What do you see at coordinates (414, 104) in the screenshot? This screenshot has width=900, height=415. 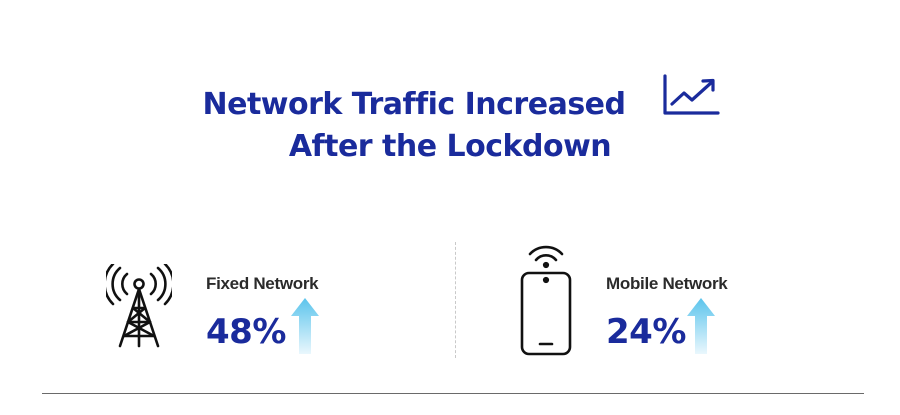 I see `title-line-1: Network Traffic Increased` at bounding box center [414, 104].